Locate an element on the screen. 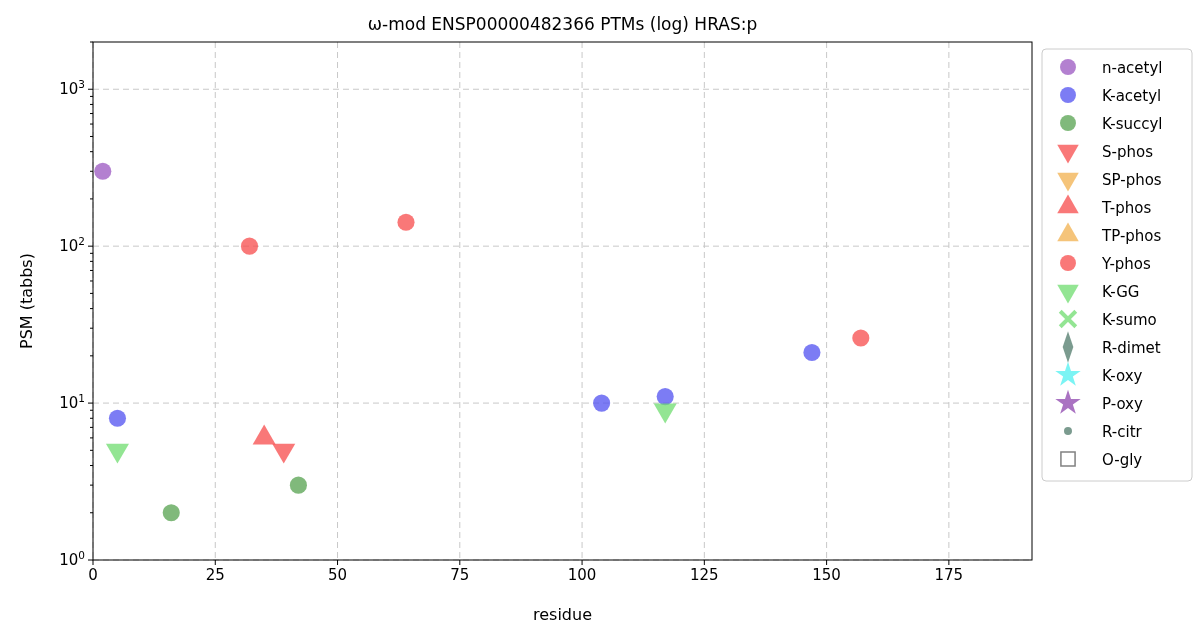 The height and width of the screenshot is (639, 1200). legend-label: TP-phos is located at coordinates (1131, 236).